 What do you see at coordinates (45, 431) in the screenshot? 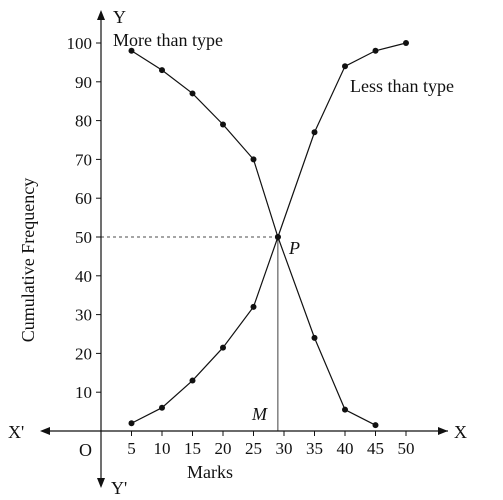
I see `x-axis-arrow-left` at bounding box center [45, 431].